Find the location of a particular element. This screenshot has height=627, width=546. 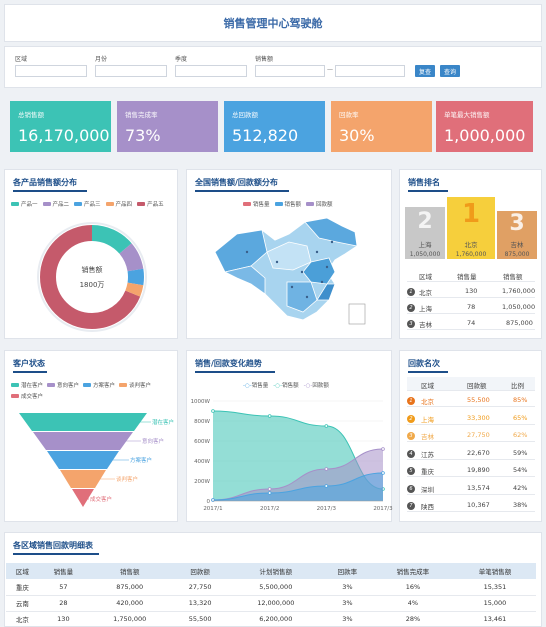

x-tick-label: 2017/2 is located at coordinates (269, 509).